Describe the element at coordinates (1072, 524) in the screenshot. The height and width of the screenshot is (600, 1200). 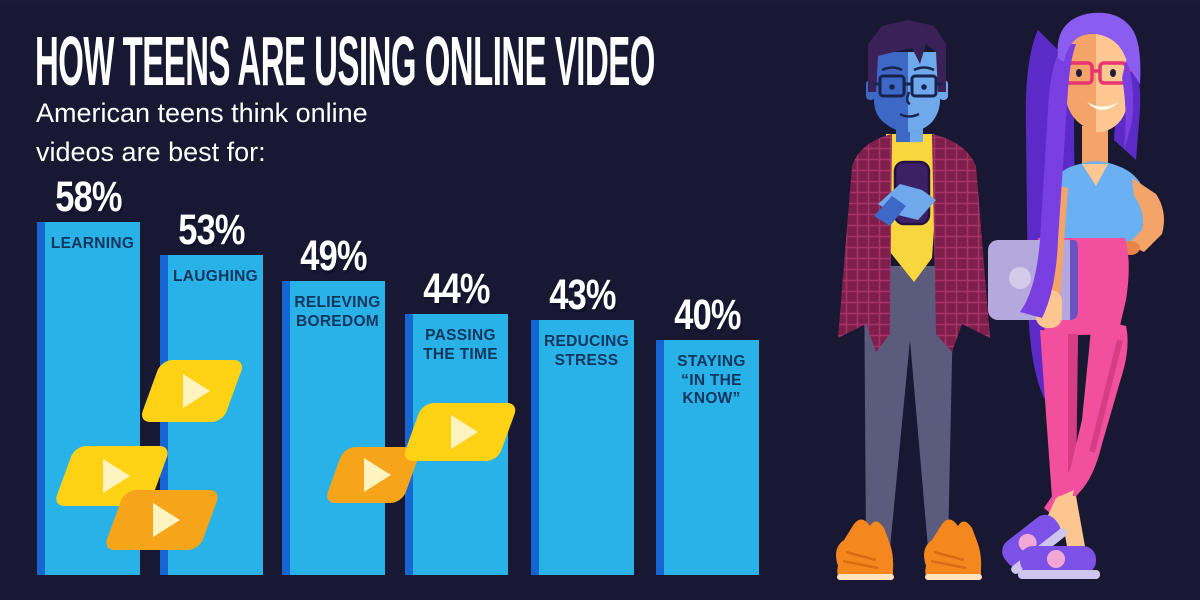
I see `girl-ankle-straight` at that location.